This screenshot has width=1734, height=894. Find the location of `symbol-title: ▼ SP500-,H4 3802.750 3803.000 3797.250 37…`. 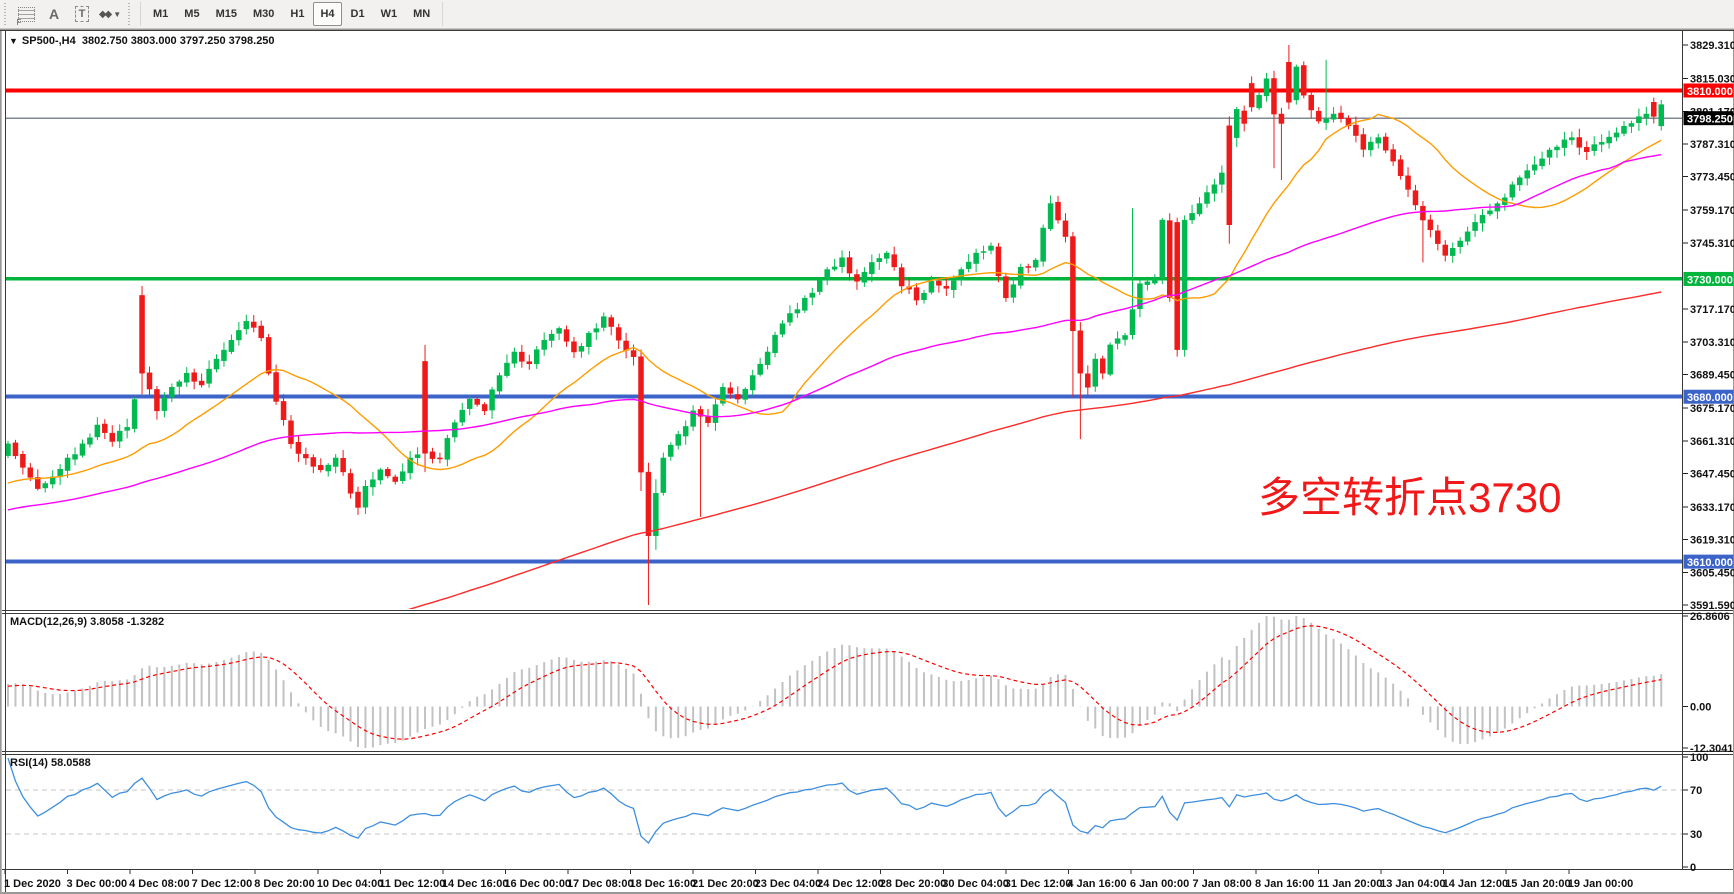

symbol-title: ▼ SP500-,H4 3802.750 3803.000 3797.250 37… is located at coordinates (142, 41).